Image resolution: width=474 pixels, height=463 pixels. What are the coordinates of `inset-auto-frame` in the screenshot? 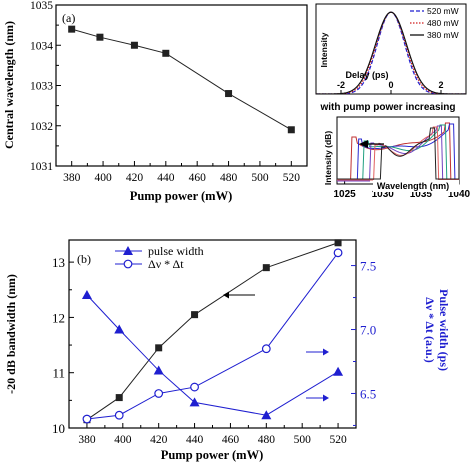 It's located at (391, 49).